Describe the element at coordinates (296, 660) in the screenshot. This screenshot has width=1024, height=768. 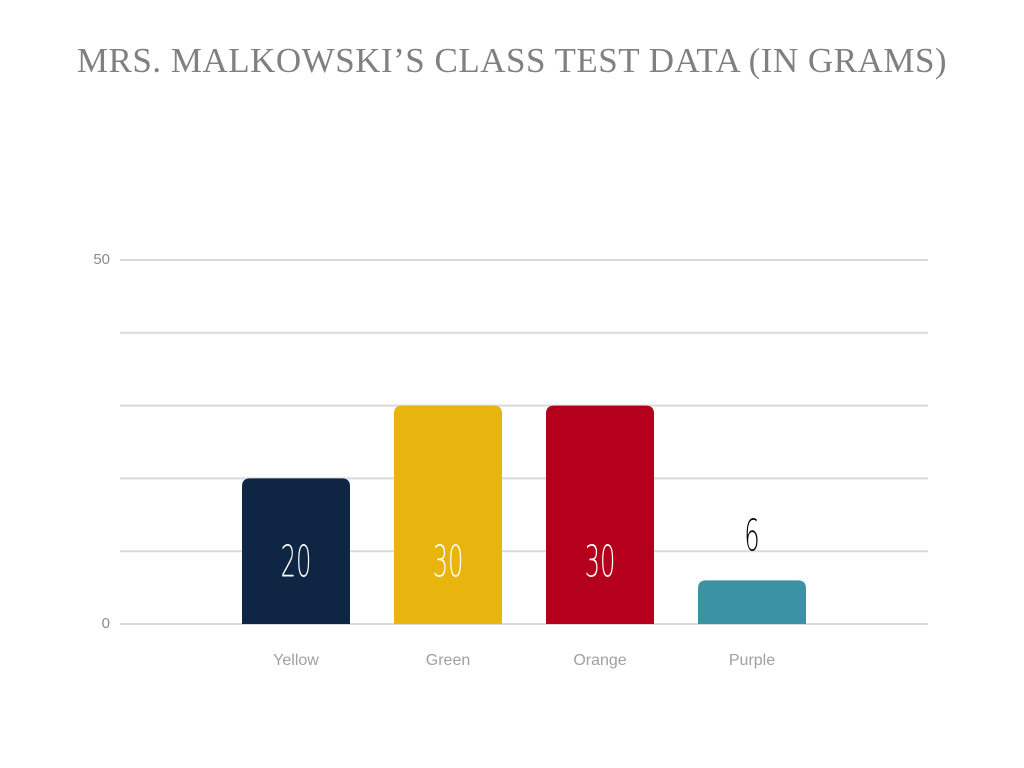
I see `x-tick-label: Yellow` at that location.